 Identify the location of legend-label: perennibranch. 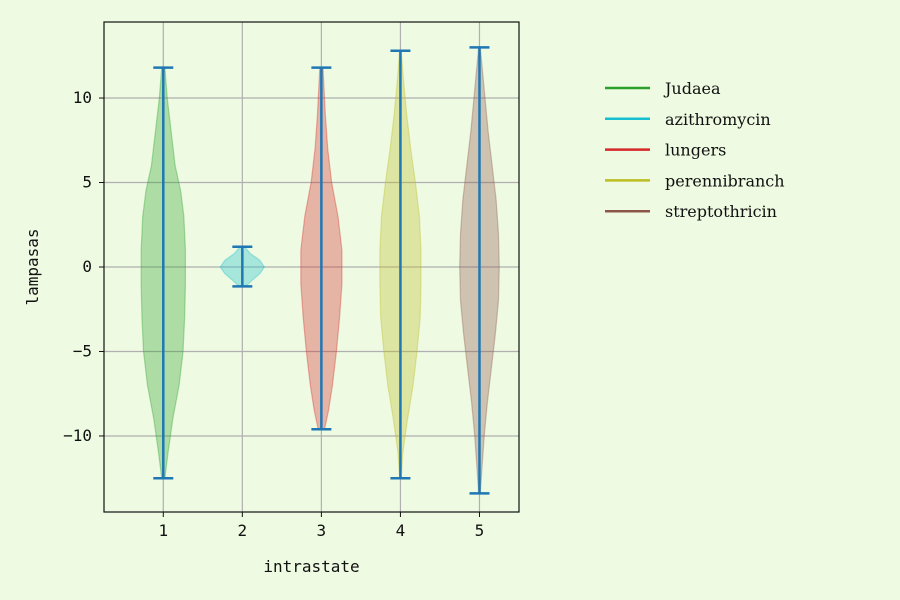
(725, 180).